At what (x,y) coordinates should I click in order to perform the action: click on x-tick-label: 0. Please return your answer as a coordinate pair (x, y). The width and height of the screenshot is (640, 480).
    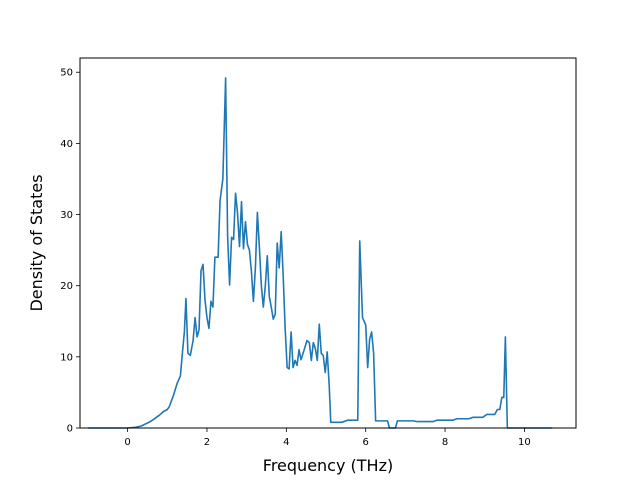
    Looking at the image, I should click on (127, 442).